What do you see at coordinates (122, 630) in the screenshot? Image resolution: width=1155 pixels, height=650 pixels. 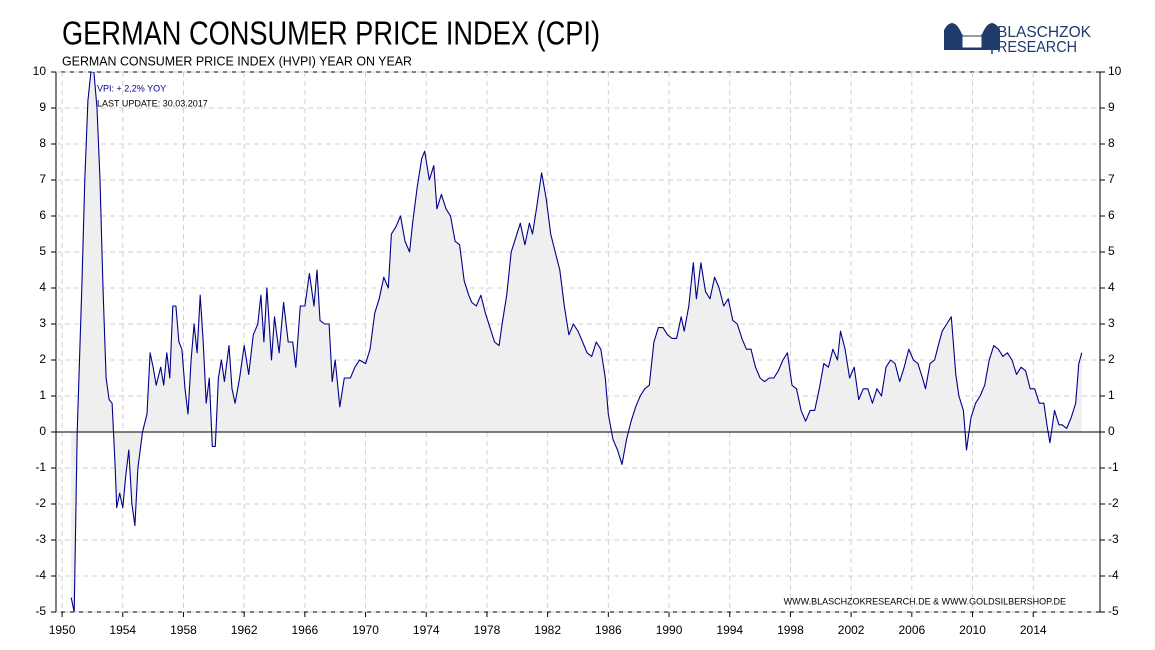 I see `x-tick-label: 1954` at bounding box center [122, 630].